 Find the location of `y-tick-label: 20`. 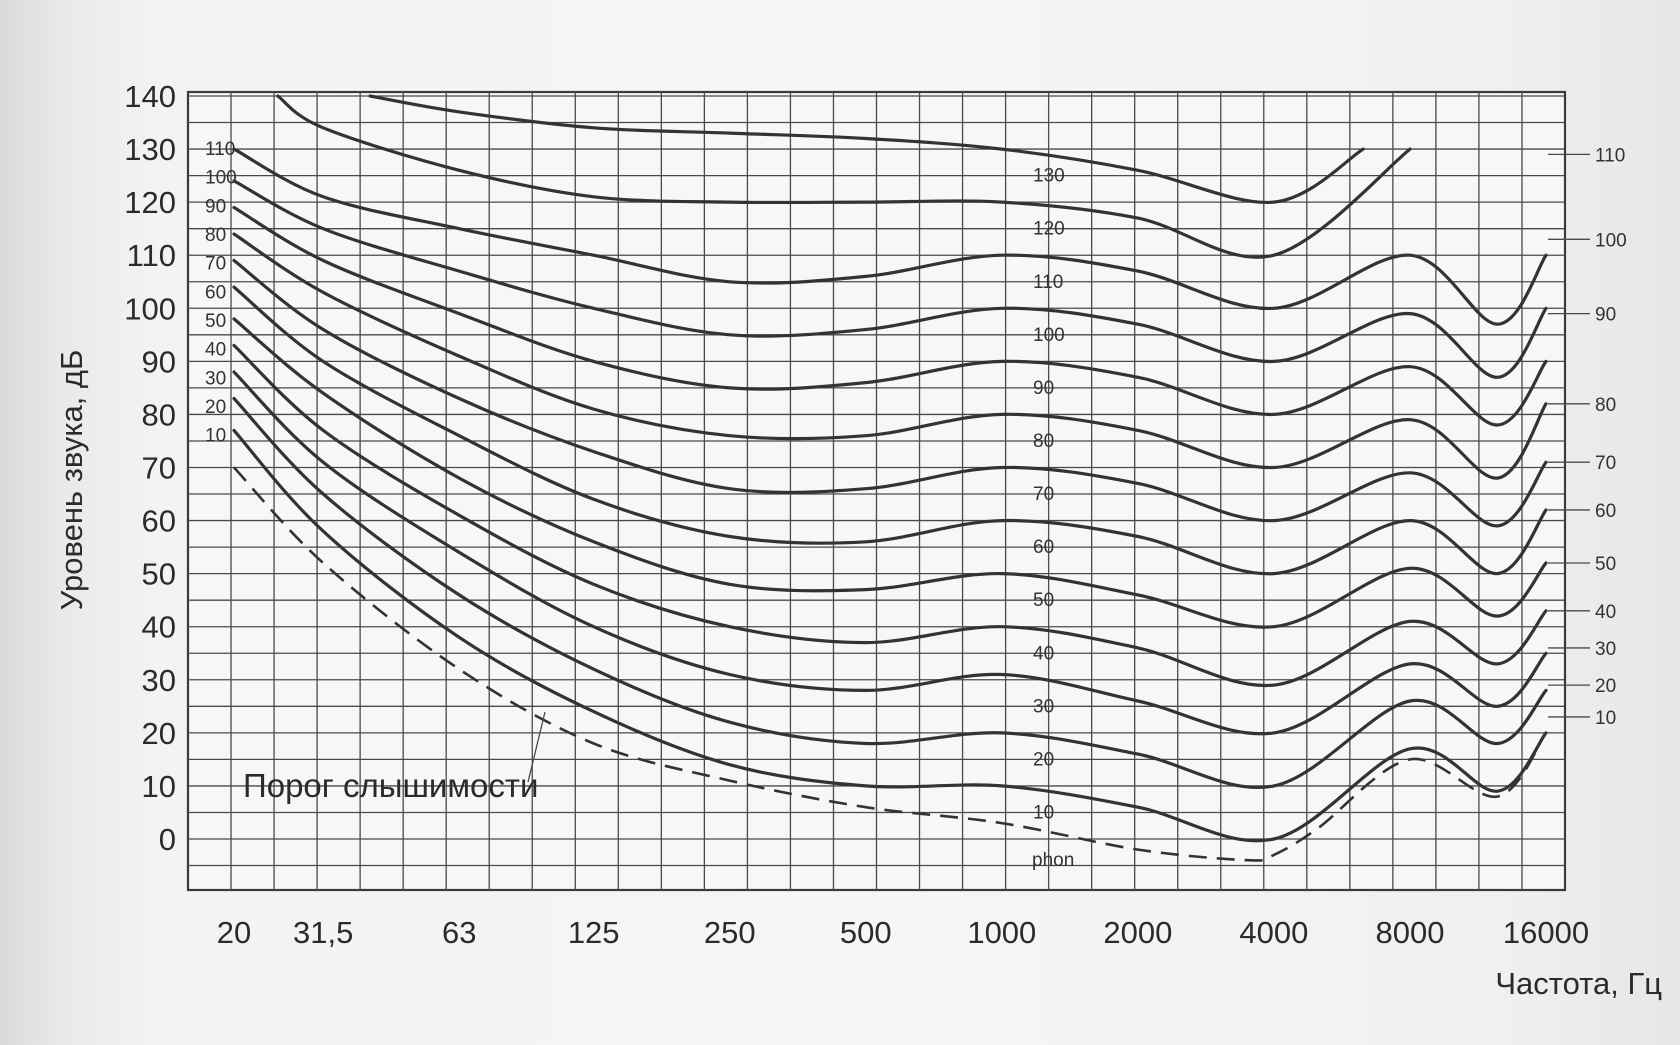

y-tick-label: 20 is located at coordinates (159, 733).